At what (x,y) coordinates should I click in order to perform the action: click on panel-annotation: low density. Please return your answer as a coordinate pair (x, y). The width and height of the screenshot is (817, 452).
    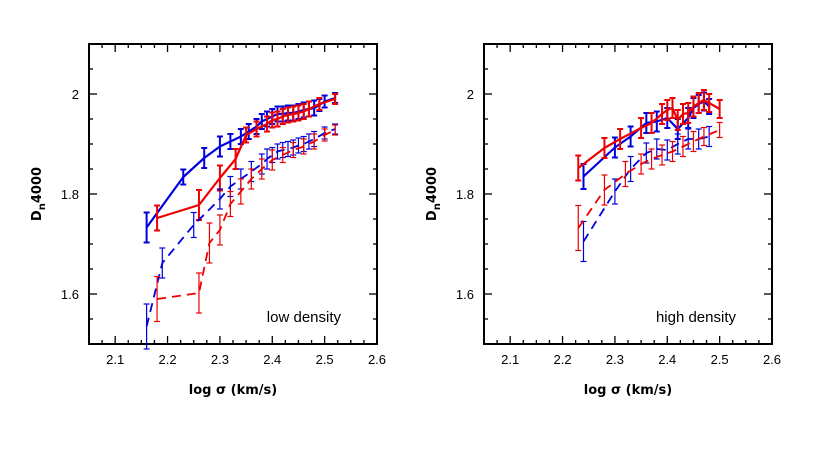
    Looking at the image, I should click on (304, 317).